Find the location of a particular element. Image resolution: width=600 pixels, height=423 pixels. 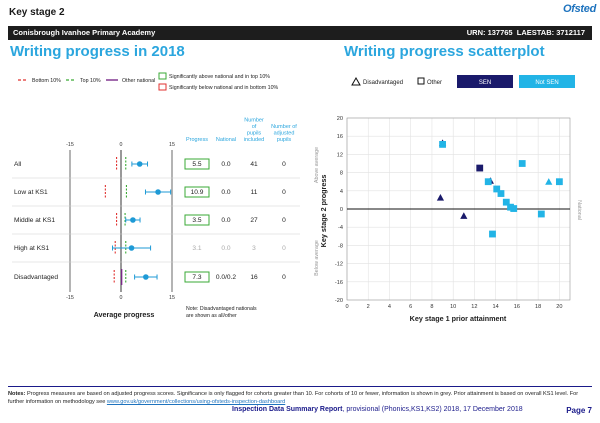

scatter-y-tick-label: -8 is located at coordinates (340, 246).